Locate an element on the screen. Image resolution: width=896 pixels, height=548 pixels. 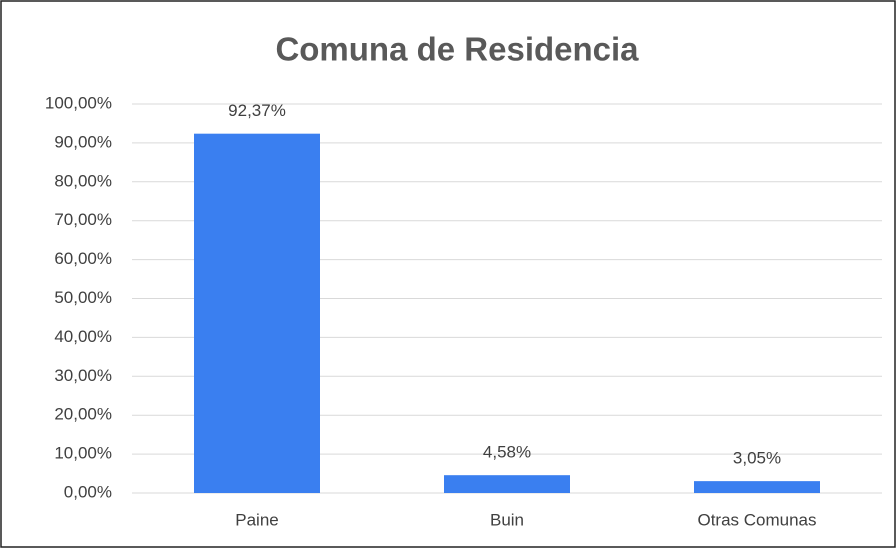
x-tick-label: Otras Comunas is located at coordinates (756, 519).